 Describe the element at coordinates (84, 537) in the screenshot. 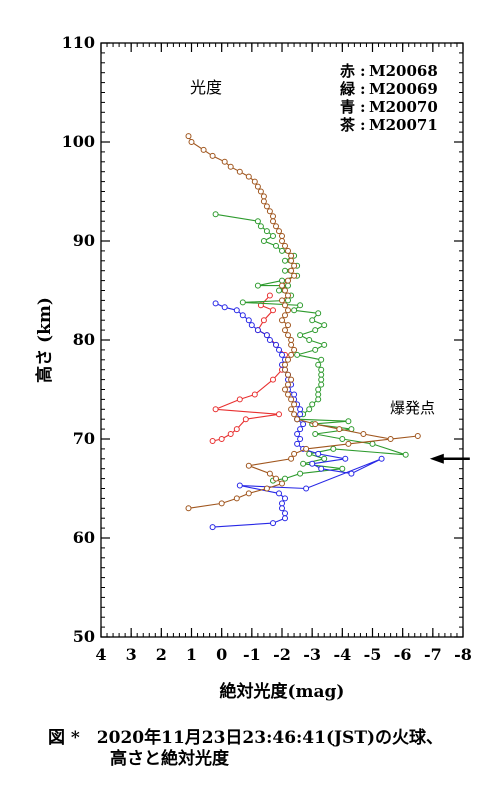

I see `y-tick-label: 60` at that location.